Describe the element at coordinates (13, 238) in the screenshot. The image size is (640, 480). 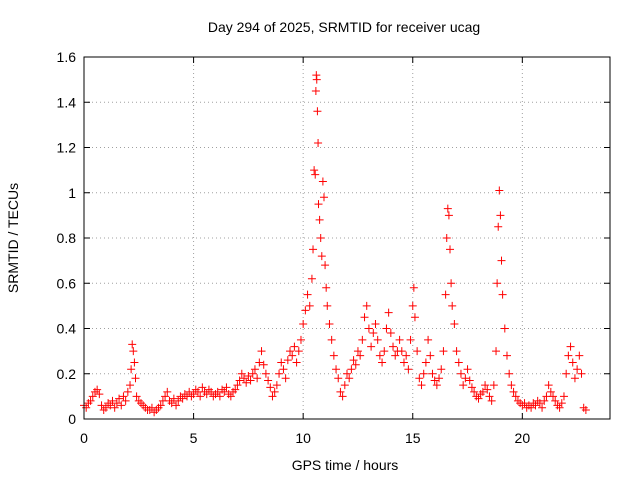
I see `y-axis-label: SRMTID / TECUs` at that location.